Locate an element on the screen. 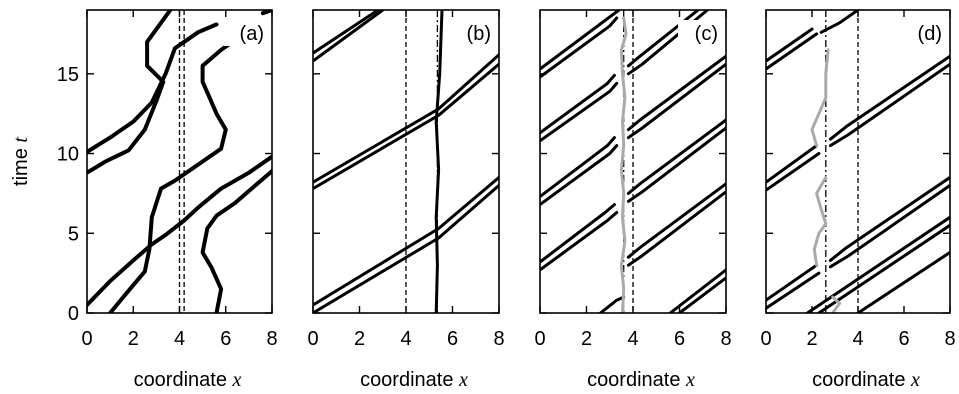 The image size is (959, 394). panel-tag: (b) is located at coordinates (479, 34).